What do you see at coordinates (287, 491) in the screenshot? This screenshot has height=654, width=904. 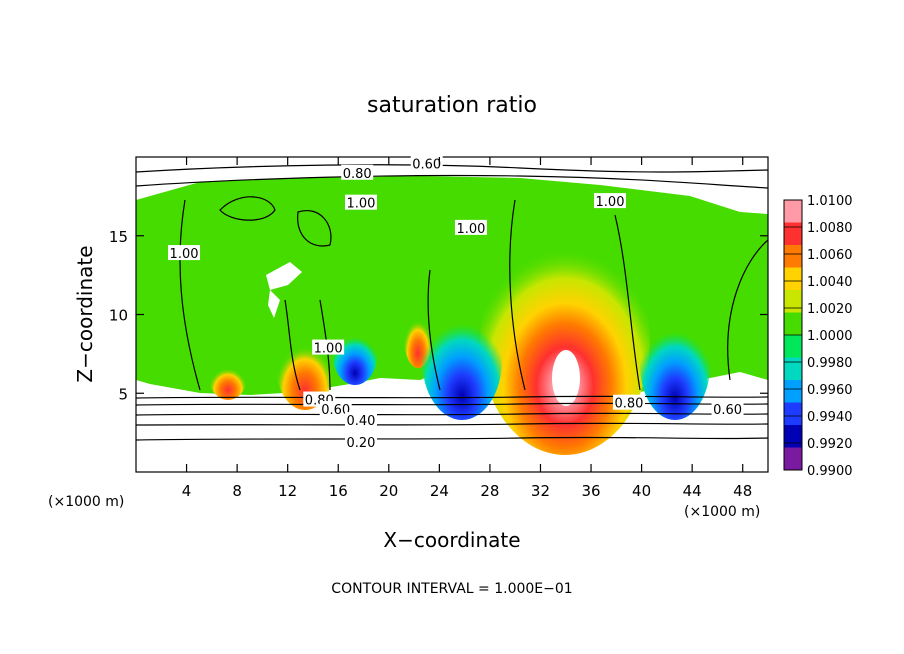 I see `x-tick-label: 12` at bounding box center [287, 491].